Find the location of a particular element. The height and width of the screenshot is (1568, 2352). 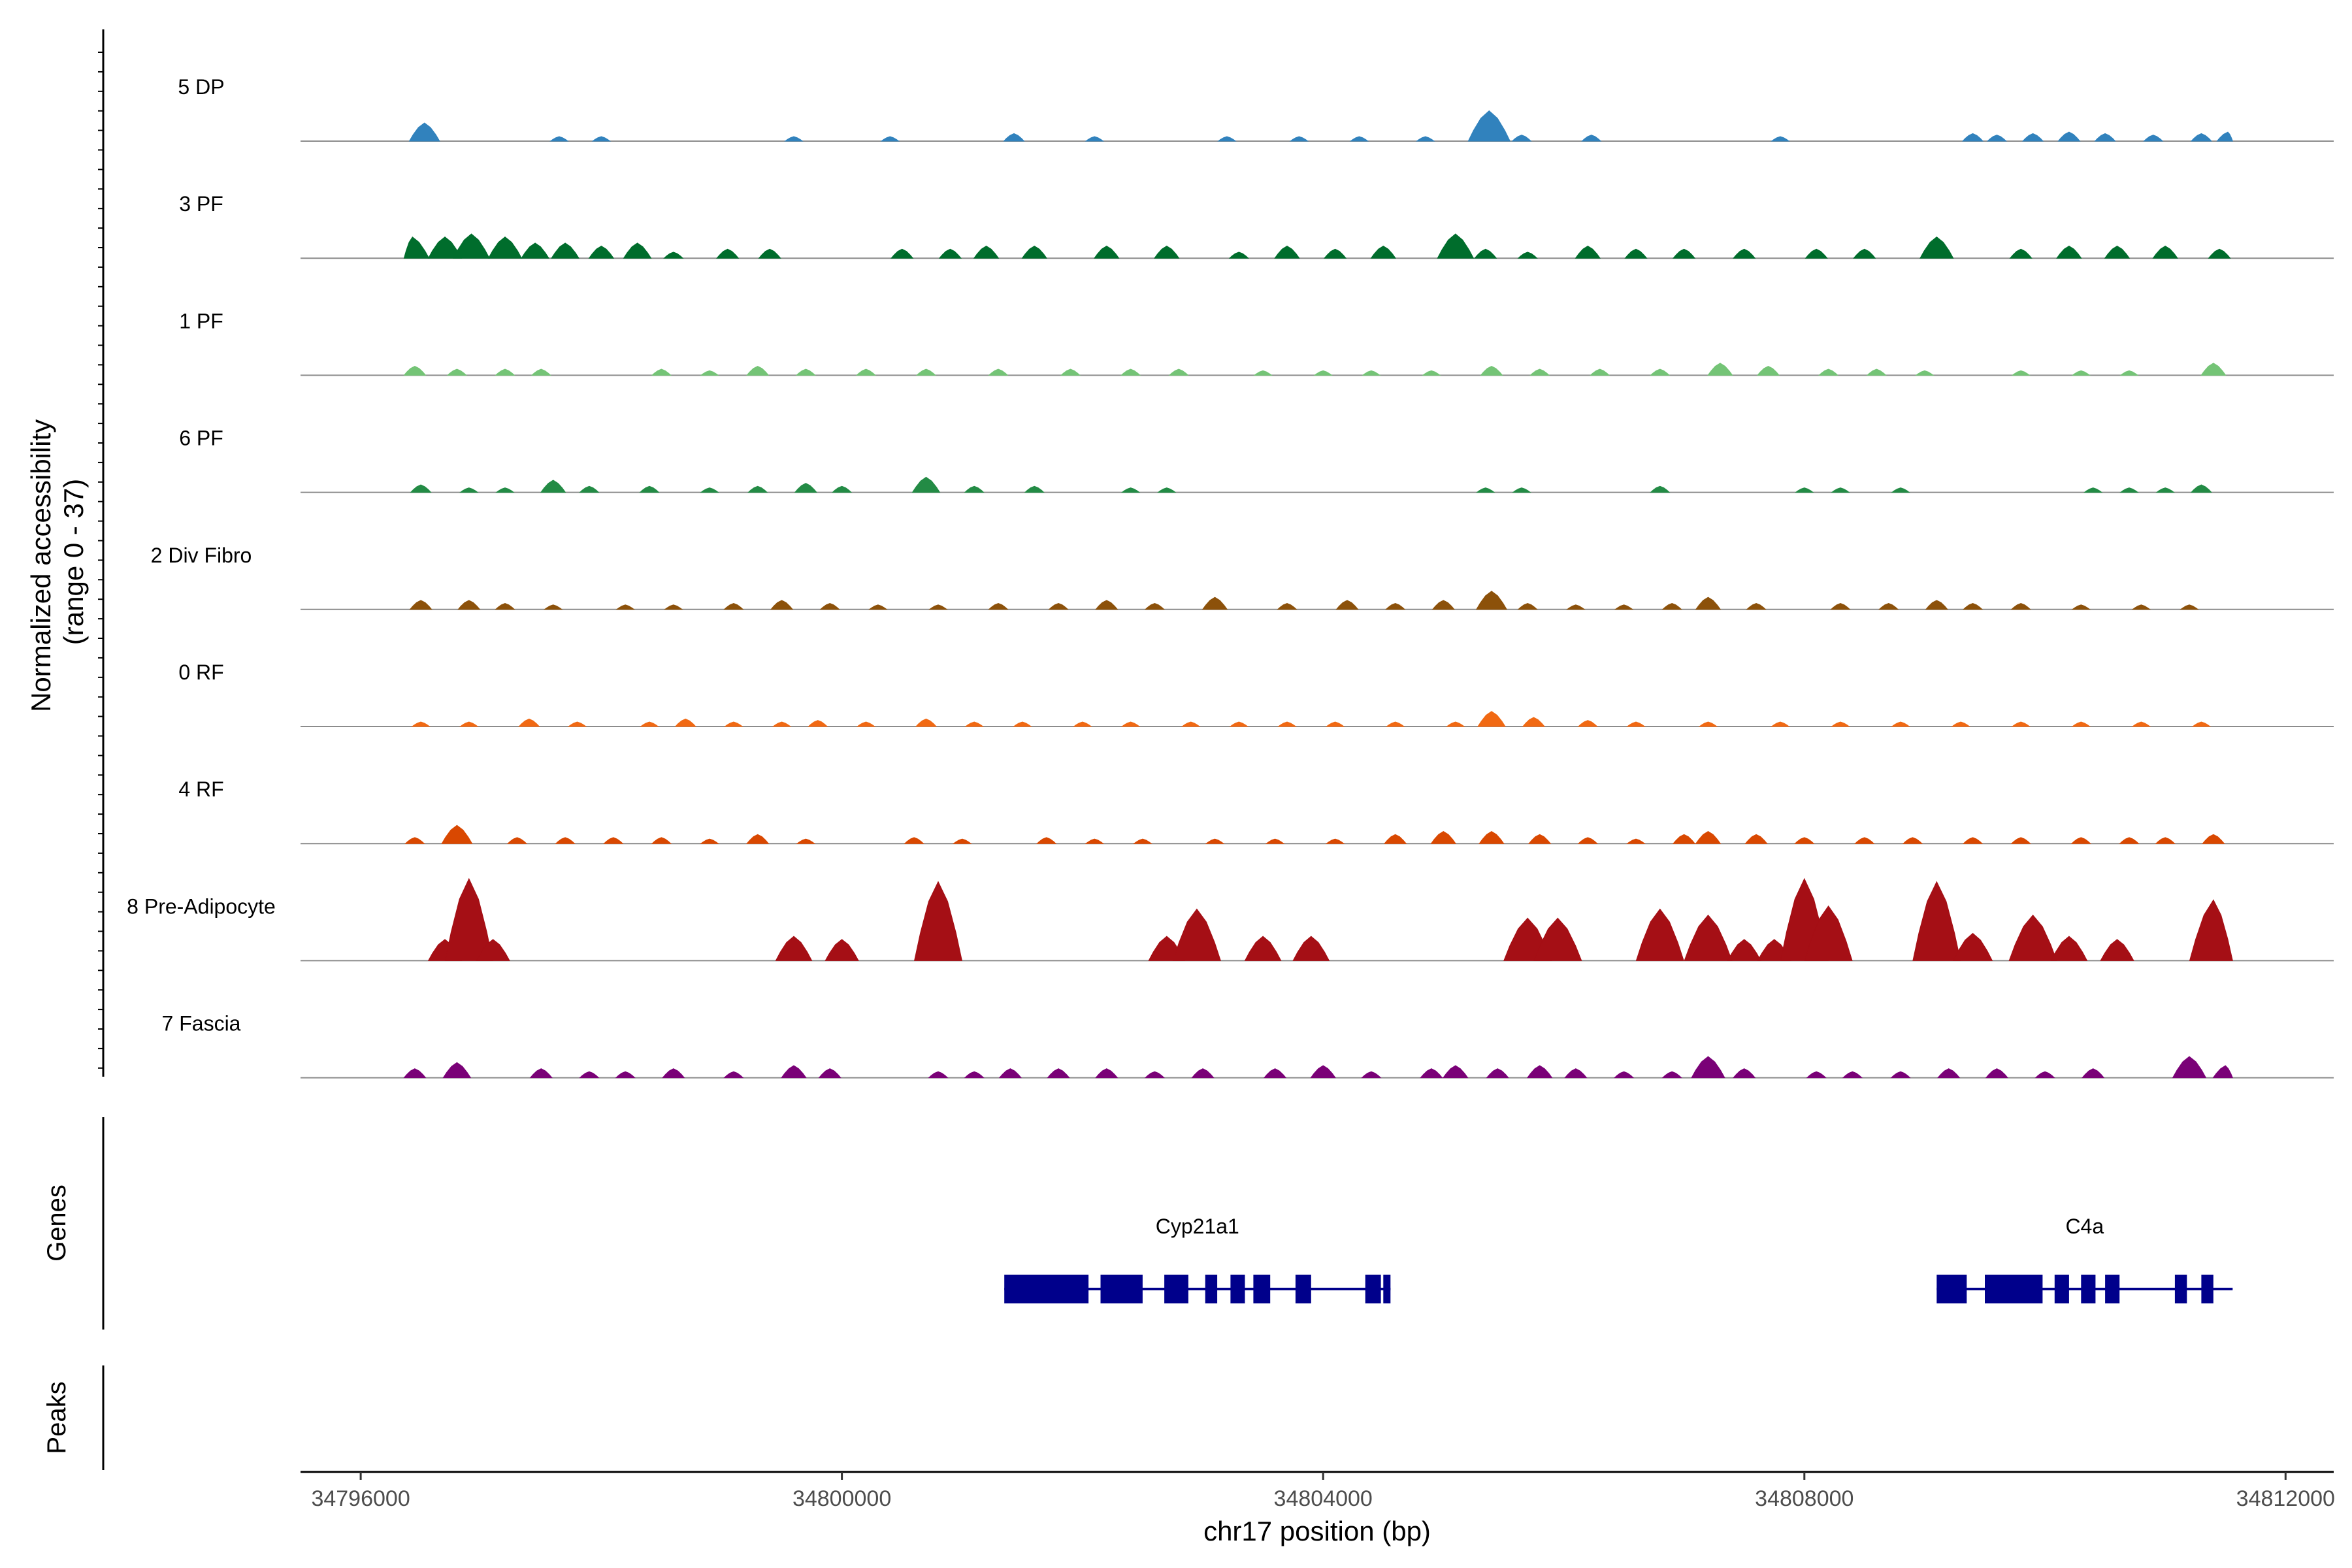

peaks-panel: Peaks is located at coordinates (73, 1417).